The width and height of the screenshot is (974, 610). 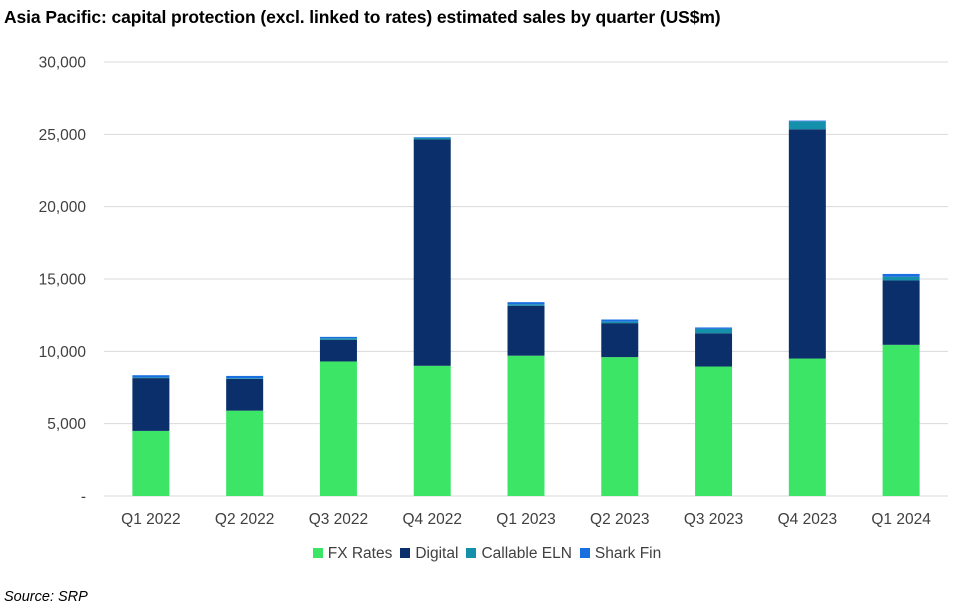 What do you see at coordinates (901, 420) in the screenshot?
I see `bar-fx-rates-q1-2024` at bounding box center [901, 420].